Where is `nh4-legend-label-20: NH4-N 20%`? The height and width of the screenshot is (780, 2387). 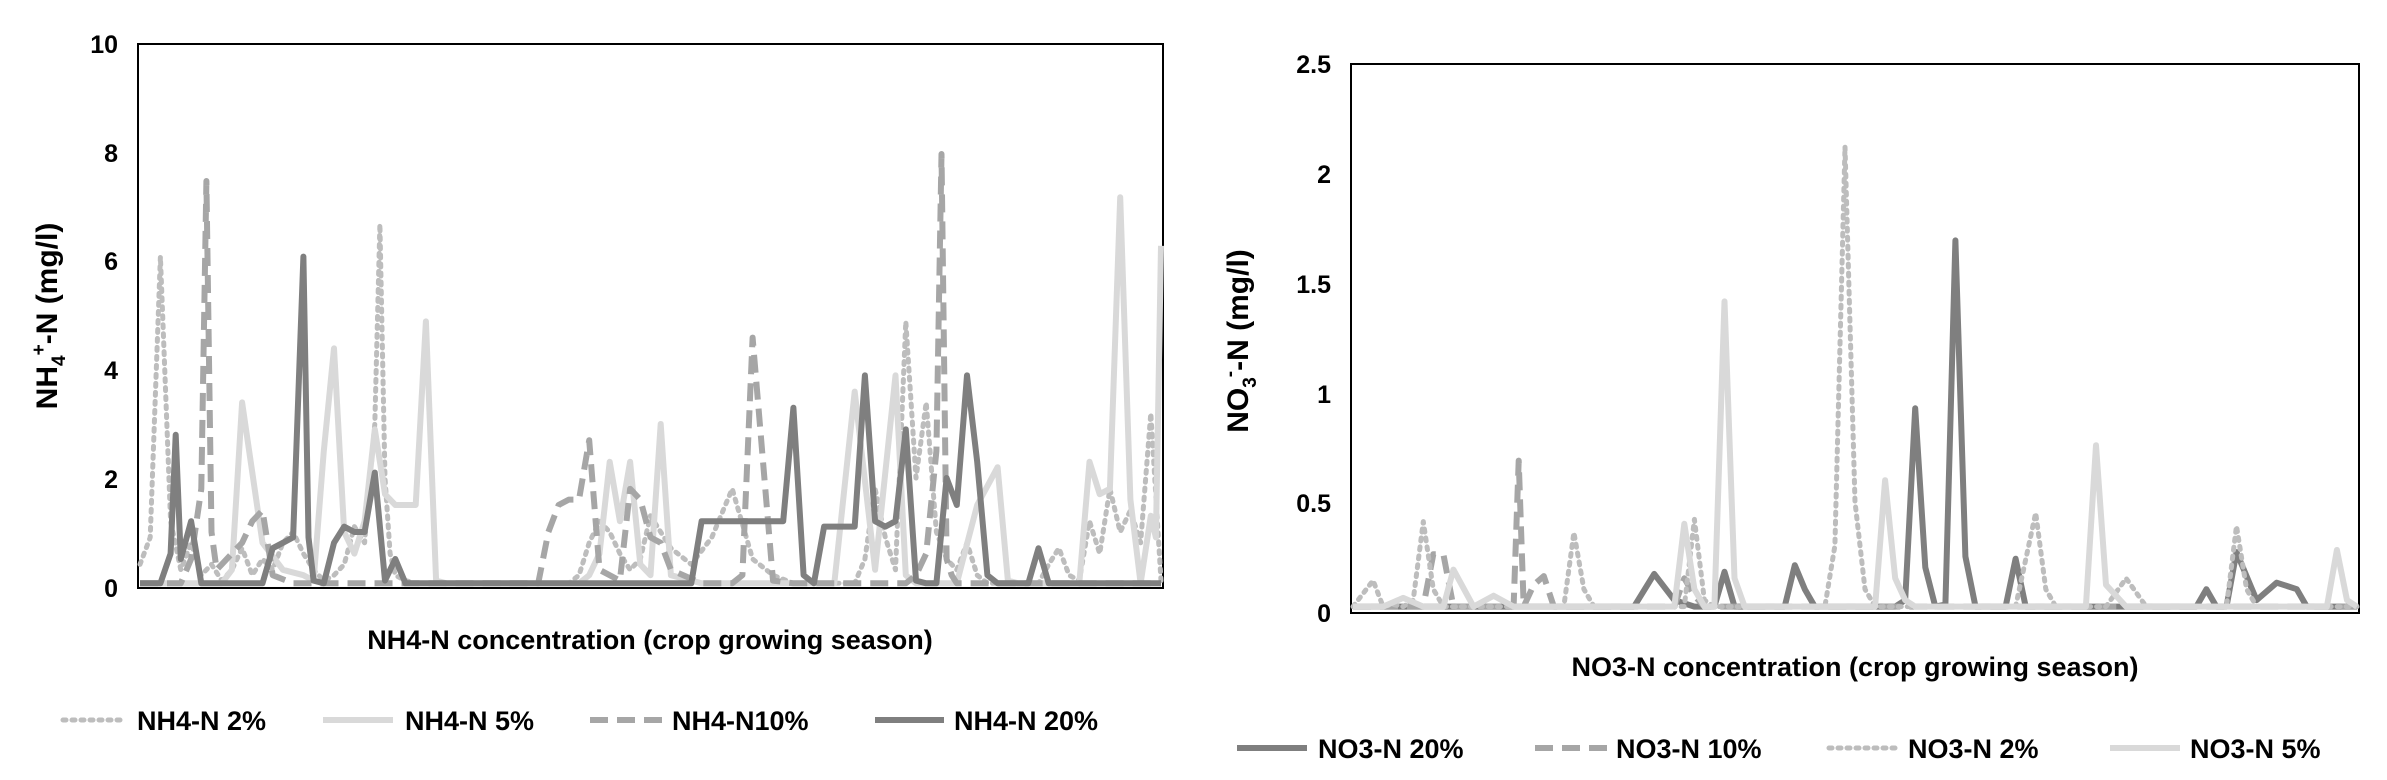
nh4-legend-label-20: NH4-N 20% is located at coordinates (1026, 721).